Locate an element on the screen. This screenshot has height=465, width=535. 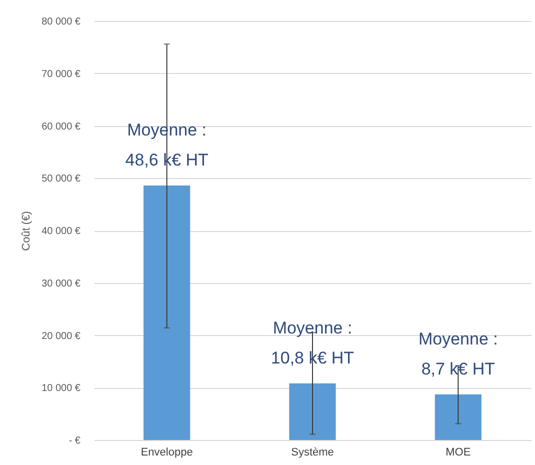
y-tick-label: 30 000 € is located at coordinates (61, 284).